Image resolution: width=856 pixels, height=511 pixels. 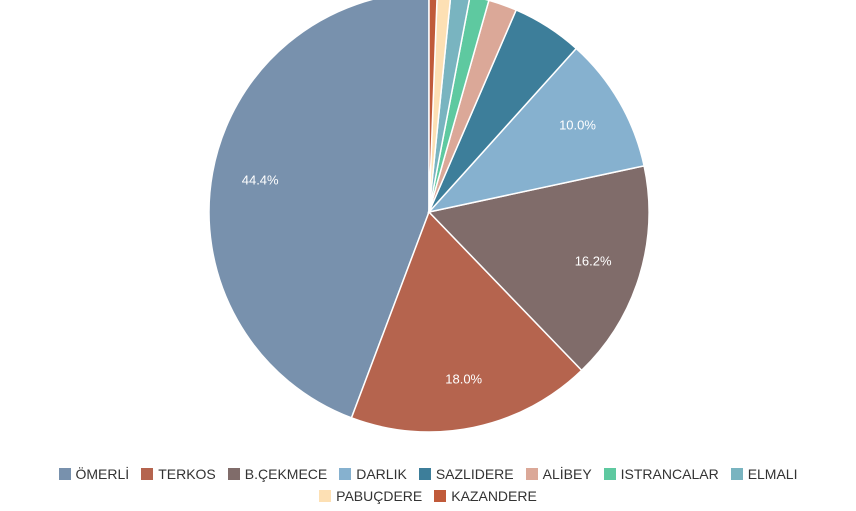 I want to click on legend-label: ÖMERLİ, so click(x=102, y=474).